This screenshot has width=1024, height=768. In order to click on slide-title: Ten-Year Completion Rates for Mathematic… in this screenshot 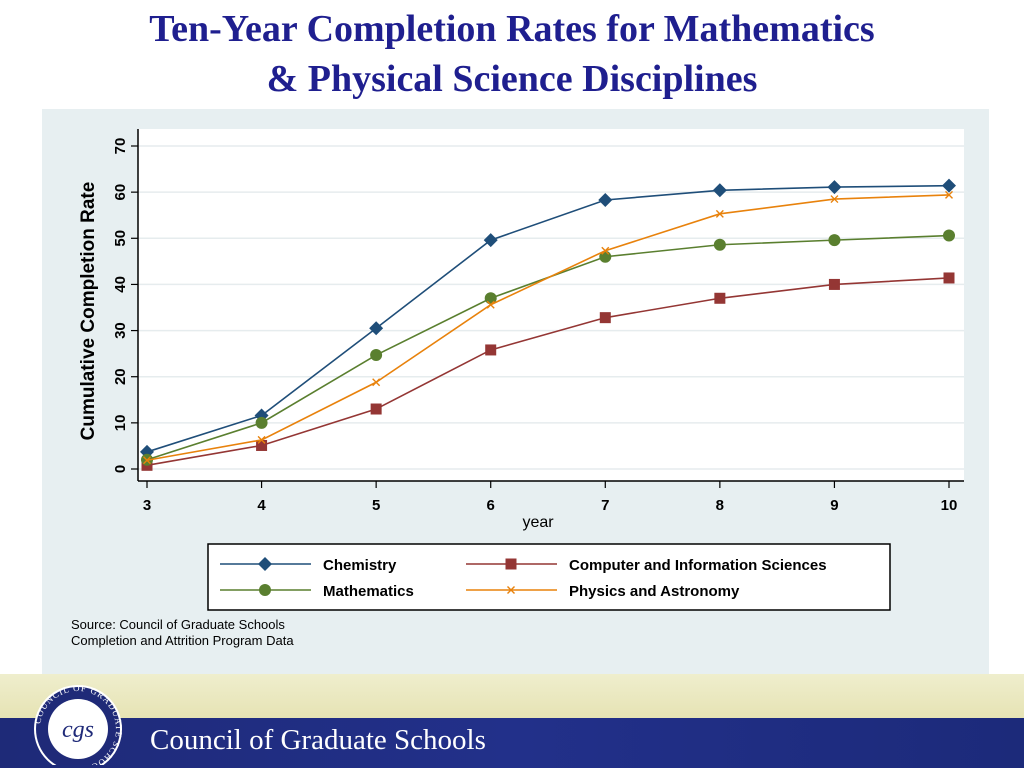, I will do `click(512, 54)`.